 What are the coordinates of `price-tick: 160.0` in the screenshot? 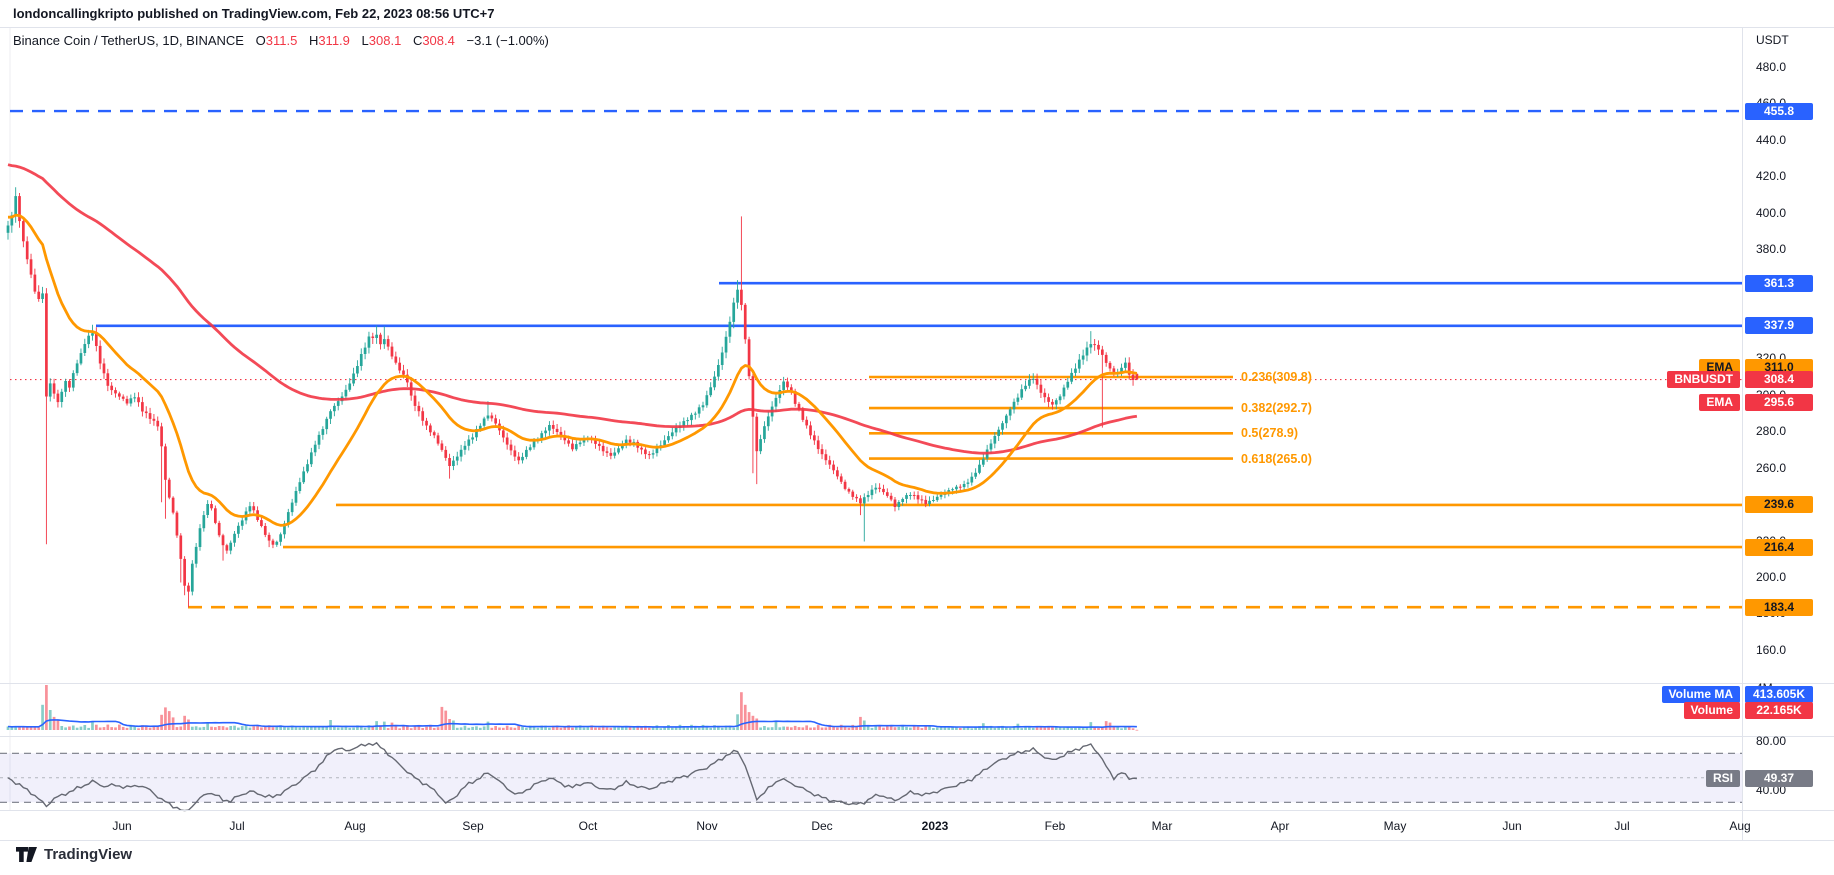 It's located at (1771, 650).